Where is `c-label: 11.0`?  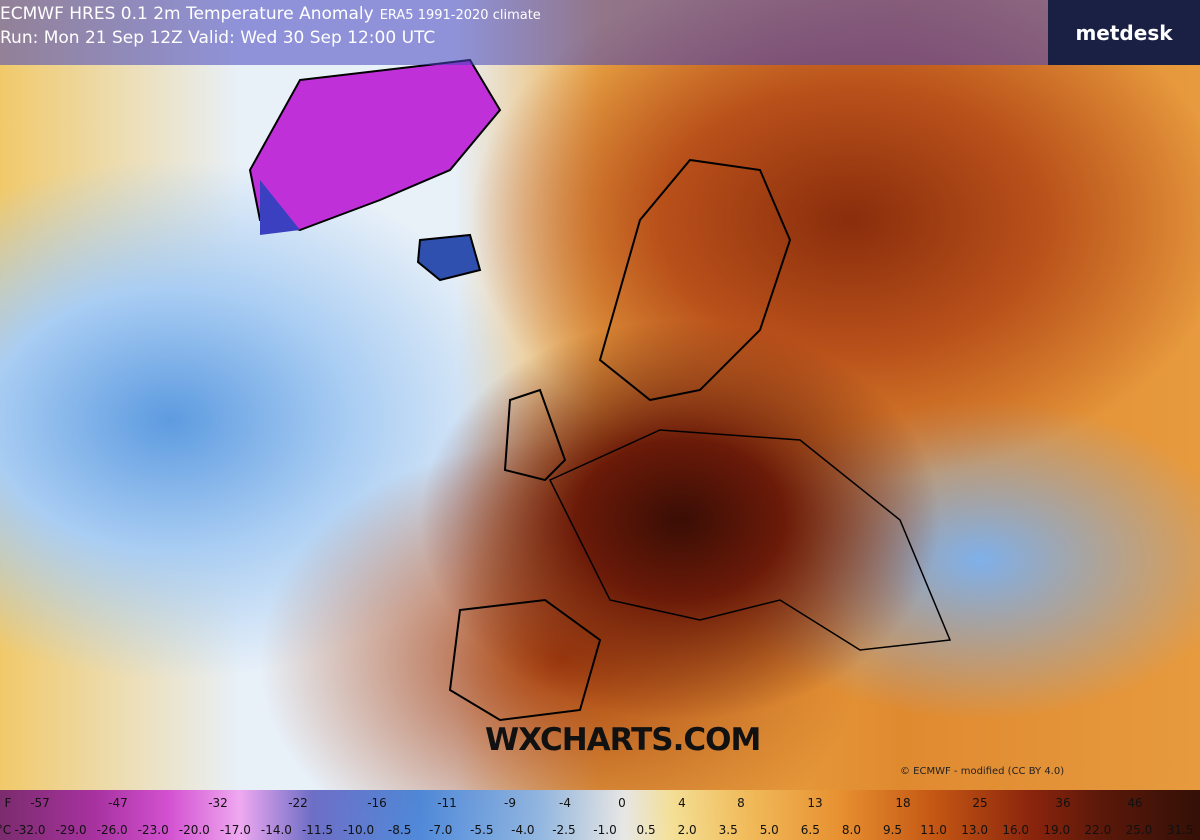
c-label: 11.0 is located at coordinates (933, 830).